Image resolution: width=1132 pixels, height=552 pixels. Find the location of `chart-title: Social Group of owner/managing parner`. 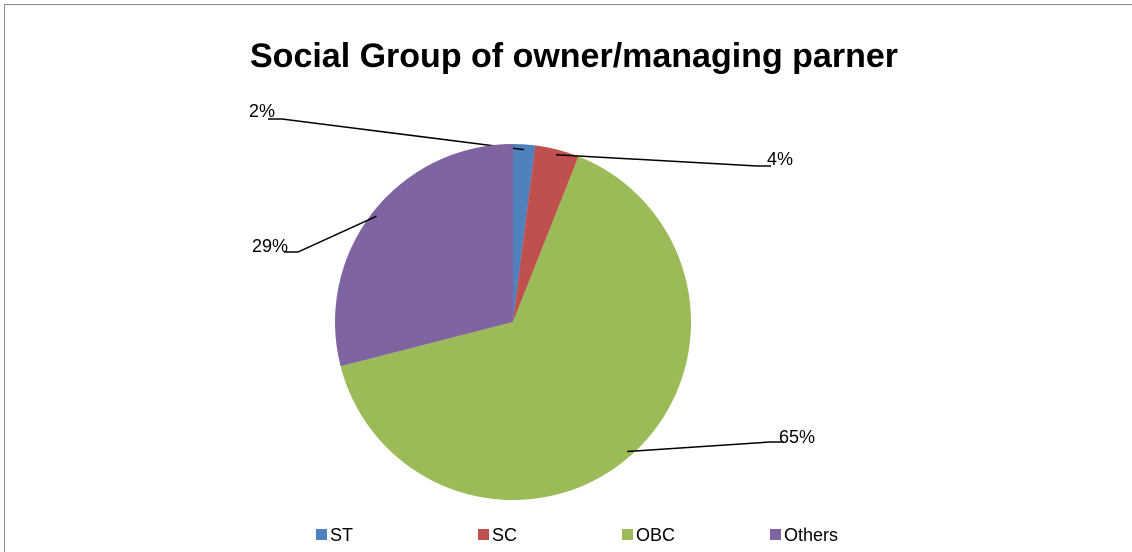

chart-title: Social Group of owner/managing parner is located at coordinates (574, 56).